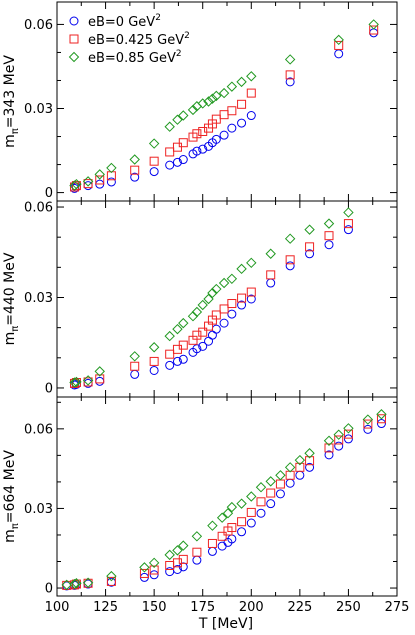 This screenshot has width=415, height=635. What do you see at coordinates (251, 607) in the screenshot?
I see `x-tick-label: 200` at bounding box center [251, 607].